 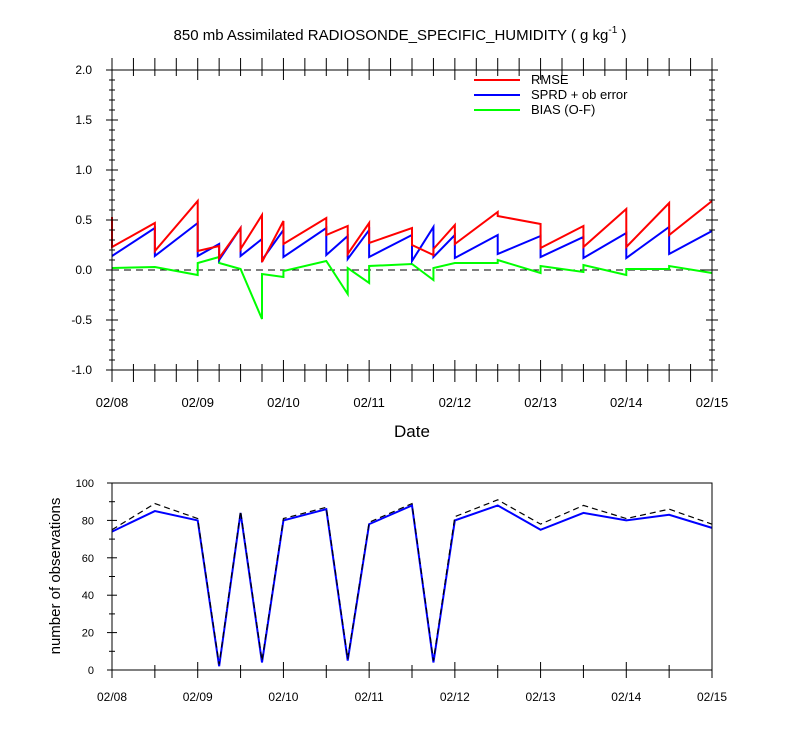 I want to click on series-line-rmse, so click(x=412, y=230).